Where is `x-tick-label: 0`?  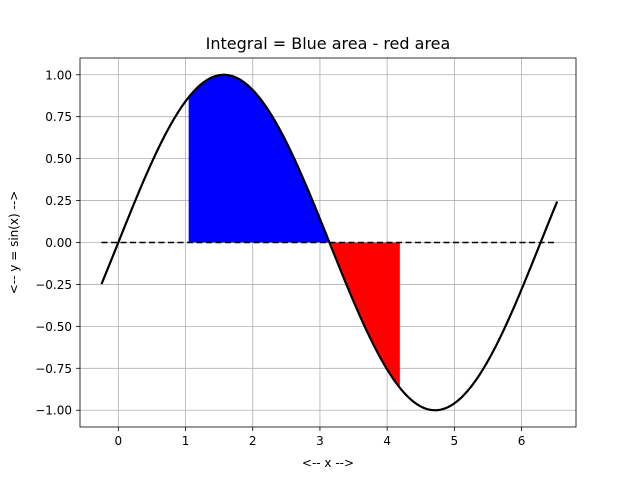
x-tick-label: 0 is located at coordinates (118, 441).